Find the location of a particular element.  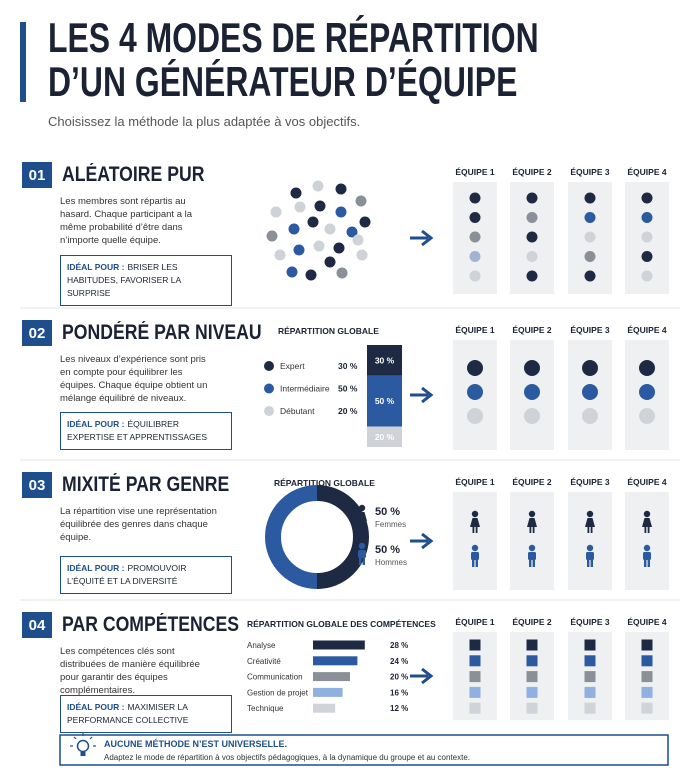

legend-name: Intermédiaire is located at coordinates (305, 389).